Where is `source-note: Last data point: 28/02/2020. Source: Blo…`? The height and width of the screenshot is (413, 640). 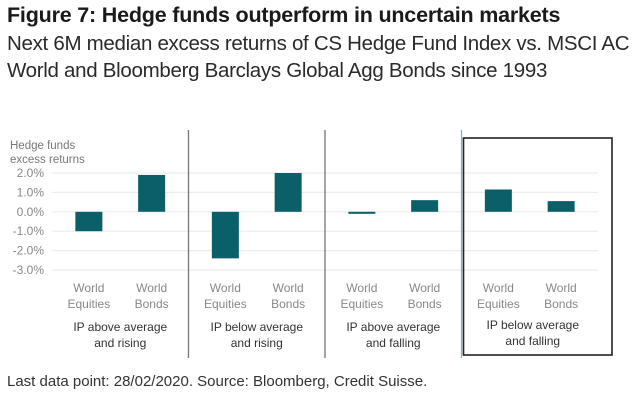 source-note: Last data point: 28/02/2020. Source: Blo… is located at coordinates (217, 381).